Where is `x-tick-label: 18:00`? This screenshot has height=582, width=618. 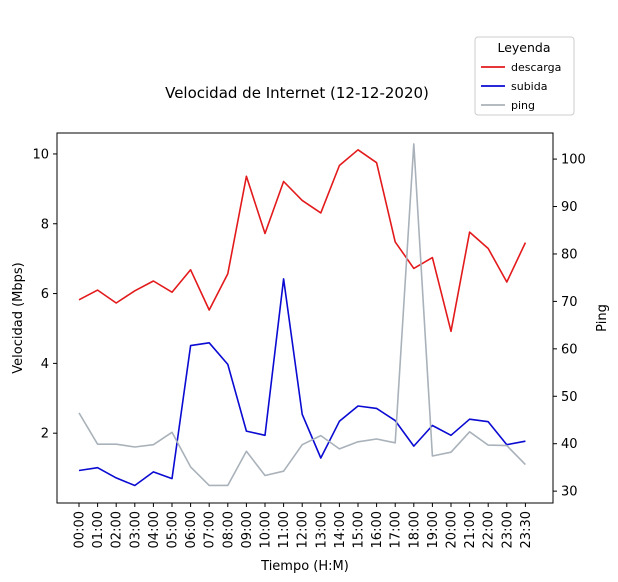 x-tick-label: 18:00 is located at coordinates (414, 529).